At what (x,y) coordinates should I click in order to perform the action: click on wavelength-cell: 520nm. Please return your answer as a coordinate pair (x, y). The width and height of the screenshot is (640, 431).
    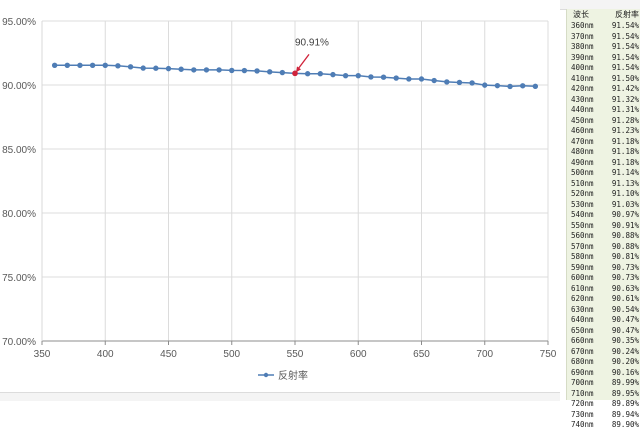
    Looking at the image, I should click on (582, 193).